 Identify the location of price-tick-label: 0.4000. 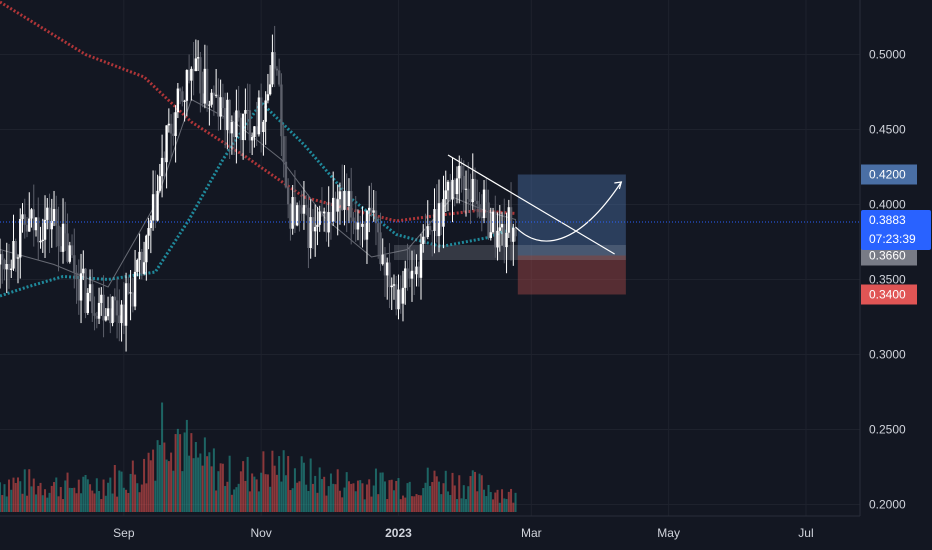
(887, 205).